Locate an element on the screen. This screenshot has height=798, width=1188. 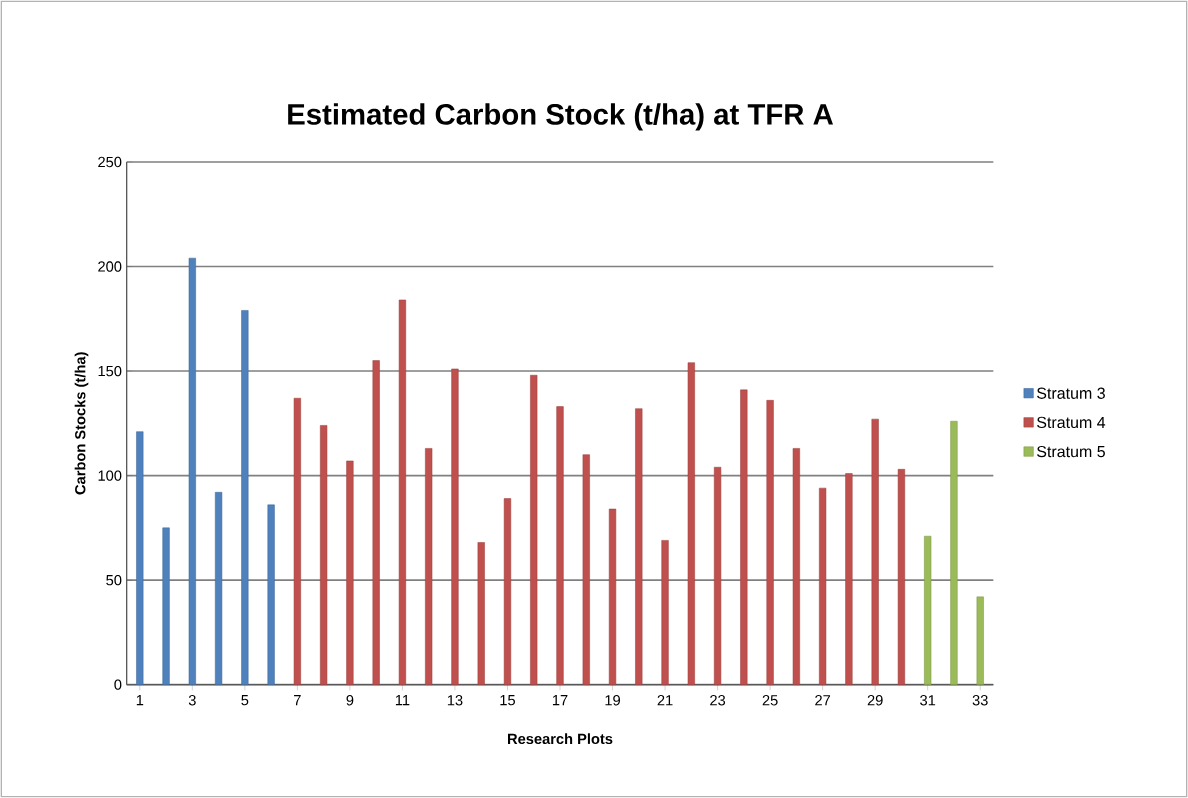
chart-title: Estimated Carbon Stock (t/ha) at TFR A is located at coordinates (561, 117).